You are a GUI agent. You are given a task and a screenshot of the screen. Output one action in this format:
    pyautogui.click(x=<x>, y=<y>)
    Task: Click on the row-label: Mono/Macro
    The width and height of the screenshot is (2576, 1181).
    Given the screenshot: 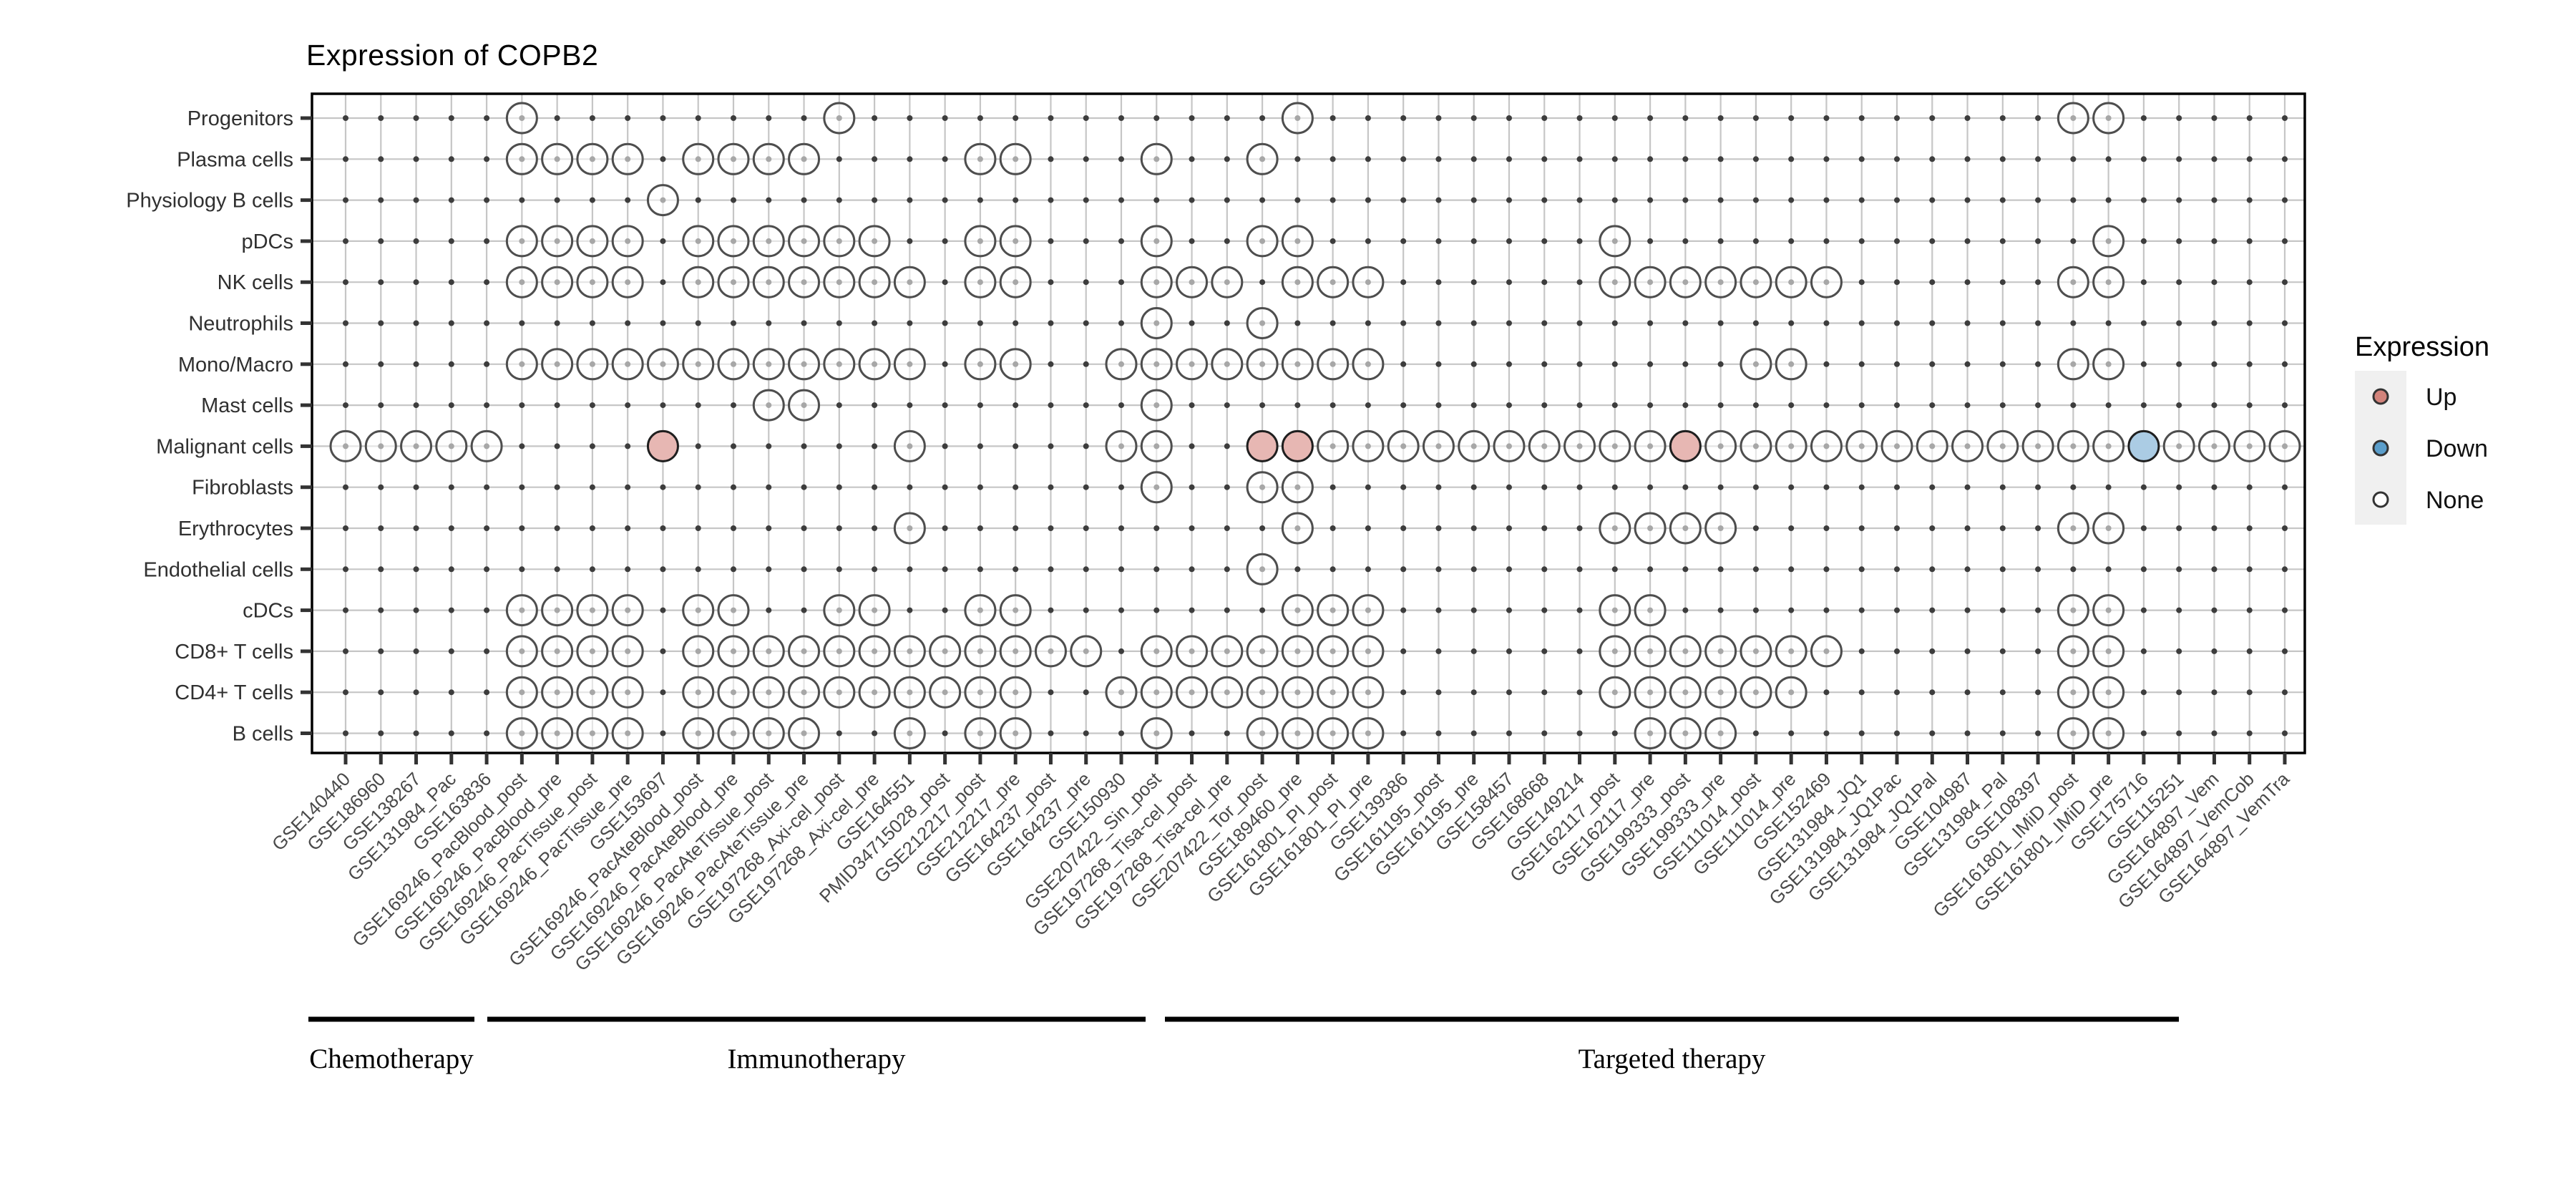 What is the action you would take?
    pyautogui.click(x=235, y=365)
    